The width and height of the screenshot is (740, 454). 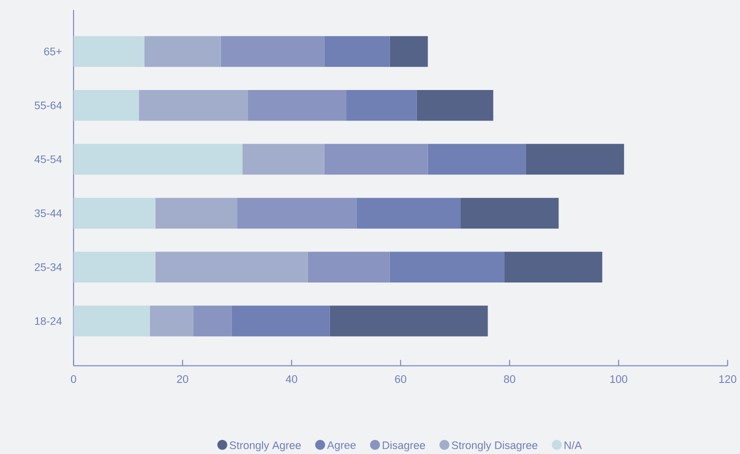 What do you see at coordinates (404, 446) in the screenshot?
I see `legend-label: Disagree` at bounding box center [404, 446].